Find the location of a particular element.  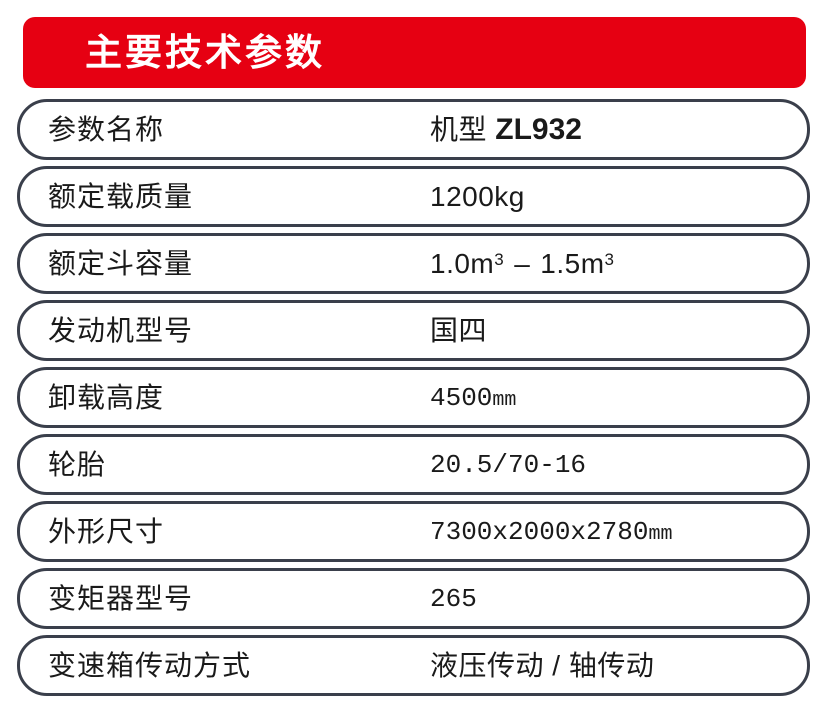

table-row: 额定斗容量 1.0m3–1.5m3 is located at coordinates (413, 263).